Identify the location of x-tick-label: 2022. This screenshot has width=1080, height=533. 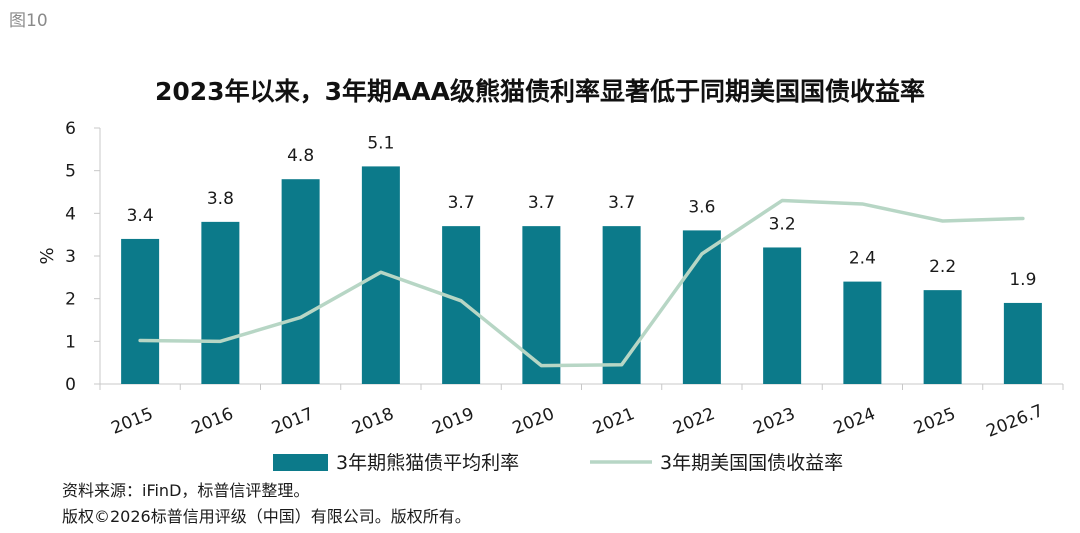
(694, 421).